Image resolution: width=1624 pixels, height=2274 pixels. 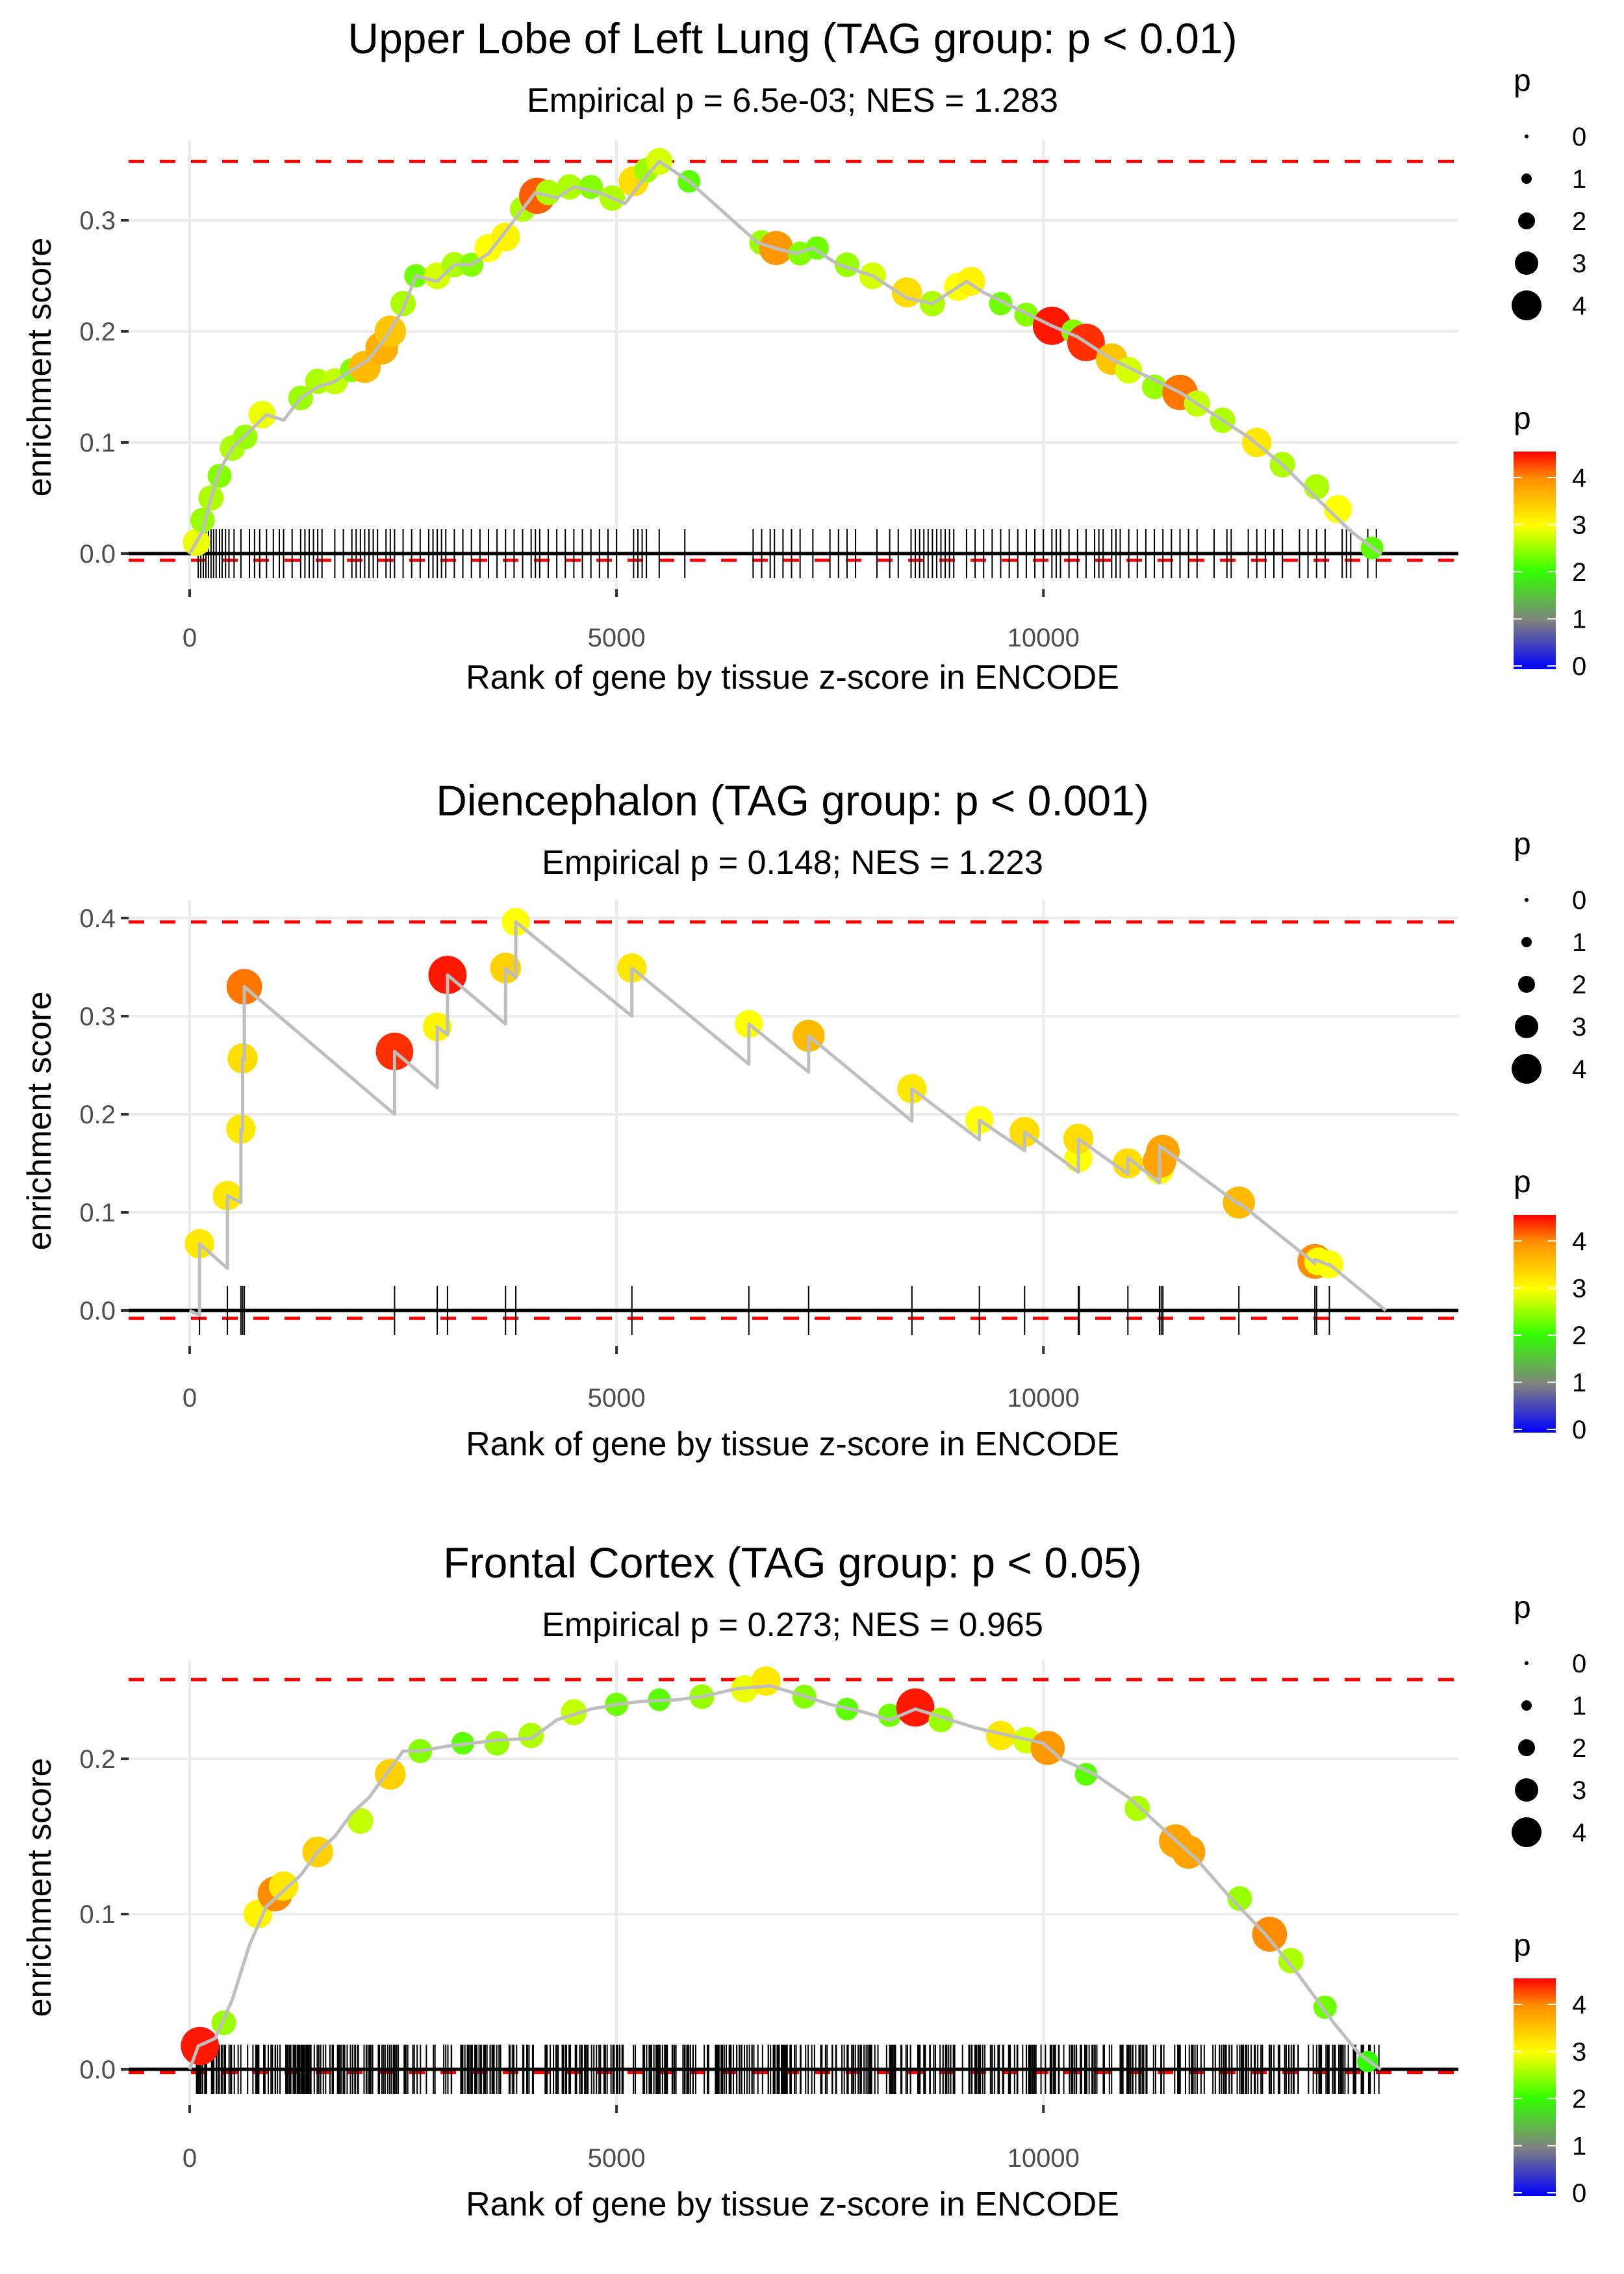 What do you see at coordinates (792, 863) in the screenshot?
I see `chart-subtitle: Empirical p = 0.148; NES = 1.223` at bounding box center [792, 863].